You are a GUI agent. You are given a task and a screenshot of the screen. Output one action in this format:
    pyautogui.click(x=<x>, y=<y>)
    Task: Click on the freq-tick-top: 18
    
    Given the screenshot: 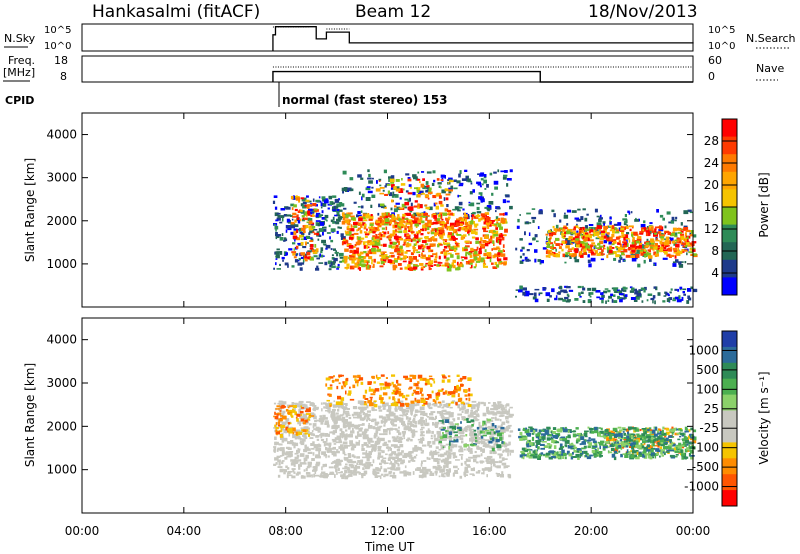 What is the action you would take?
    pyautogui.click(x=61, y=60)
    